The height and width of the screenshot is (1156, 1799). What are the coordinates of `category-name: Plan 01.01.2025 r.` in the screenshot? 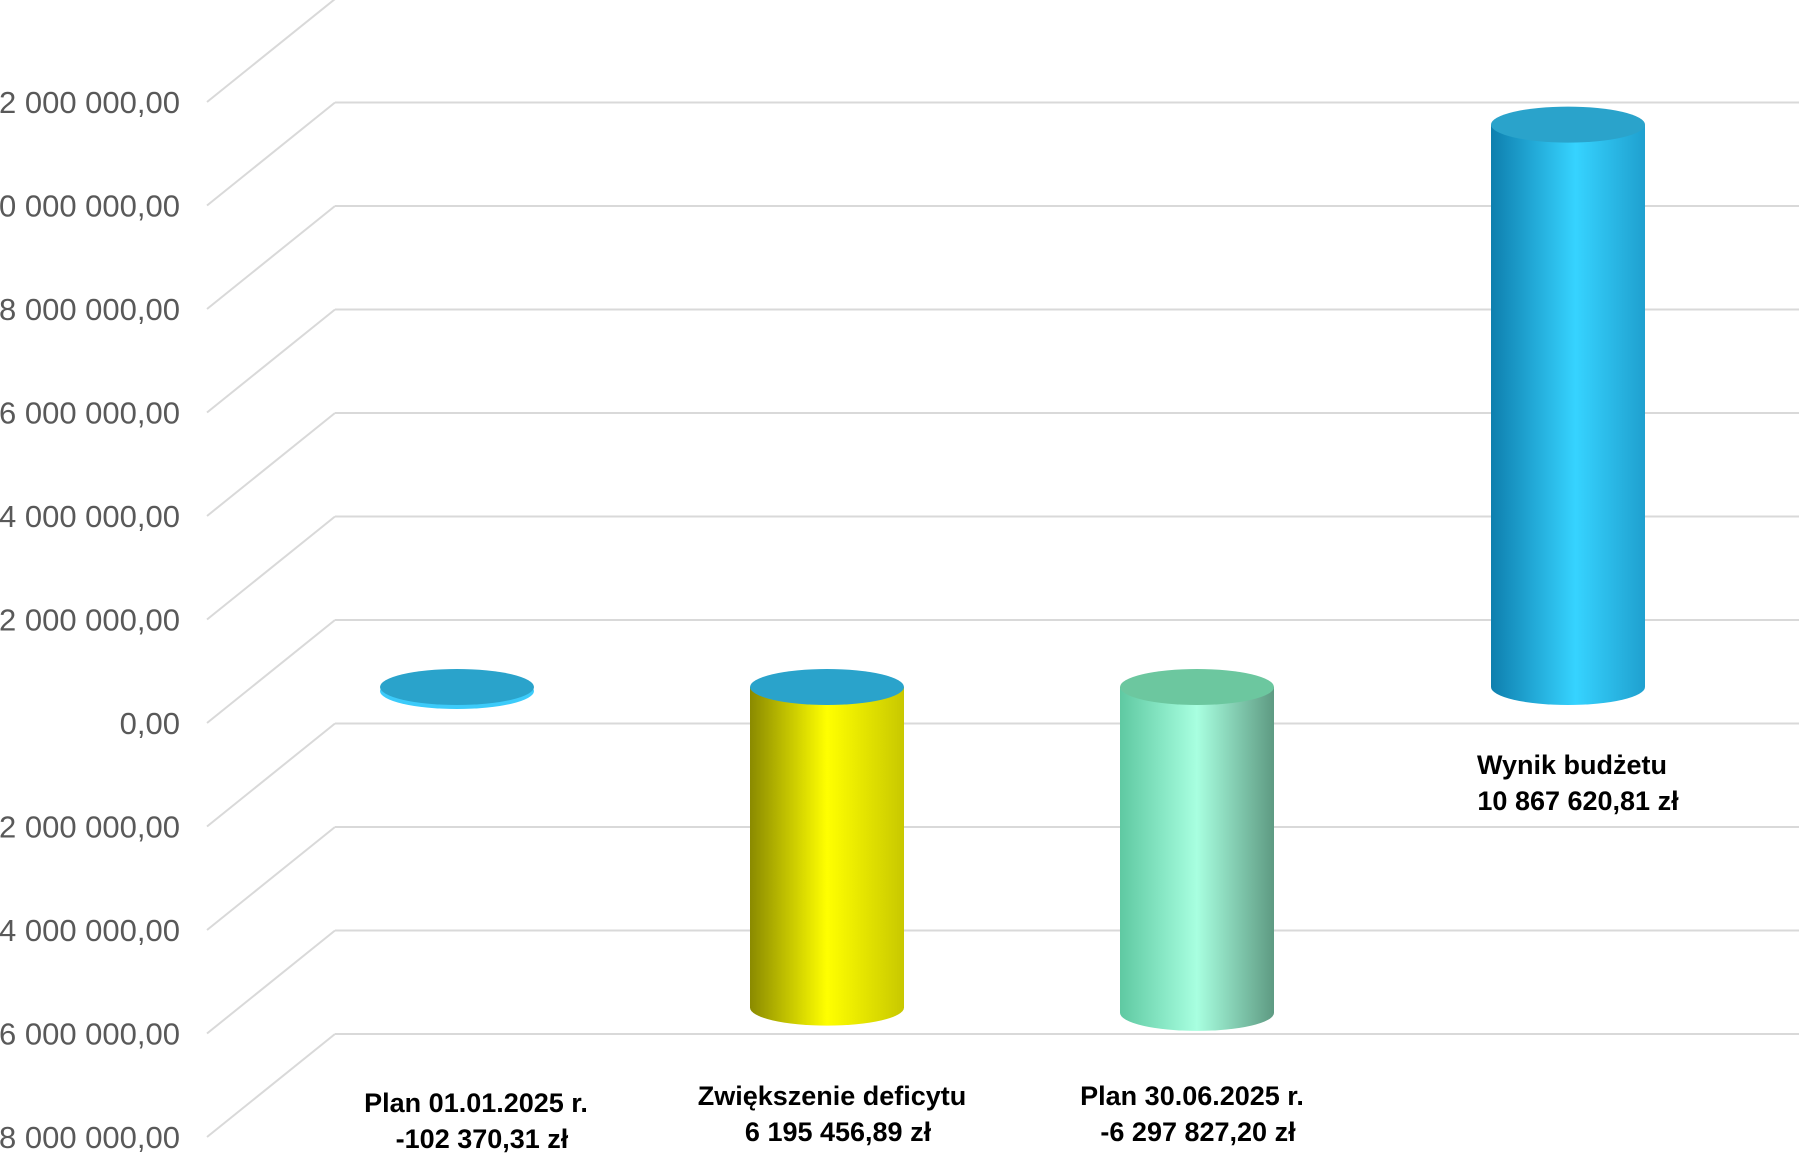 It's located at (476, 1103).